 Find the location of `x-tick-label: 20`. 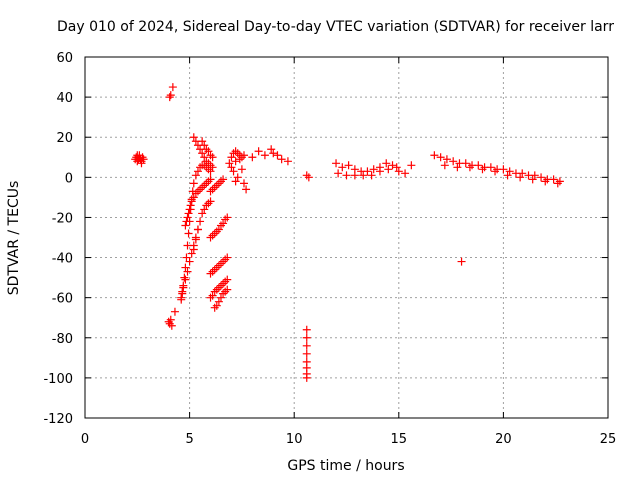

x-tick-label: 20 is located at coordinates (503, 439).